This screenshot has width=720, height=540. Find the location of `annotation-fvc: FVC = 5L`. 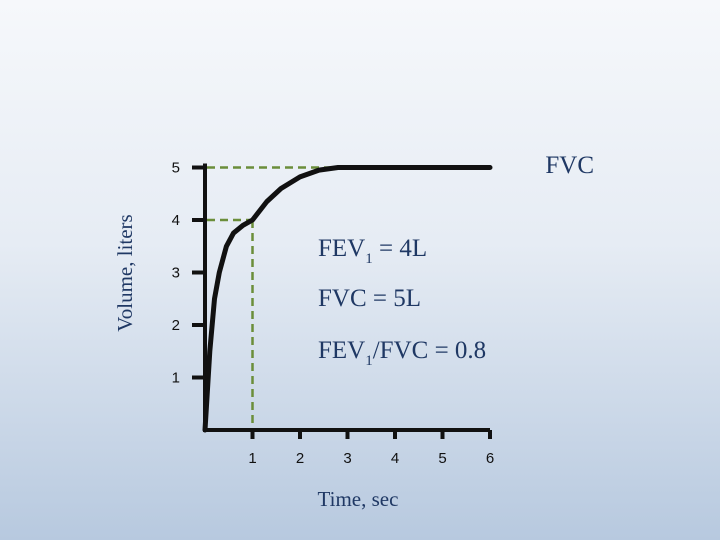

annotation-fvc: FVC = 5L is located at coordinates (369, 298).